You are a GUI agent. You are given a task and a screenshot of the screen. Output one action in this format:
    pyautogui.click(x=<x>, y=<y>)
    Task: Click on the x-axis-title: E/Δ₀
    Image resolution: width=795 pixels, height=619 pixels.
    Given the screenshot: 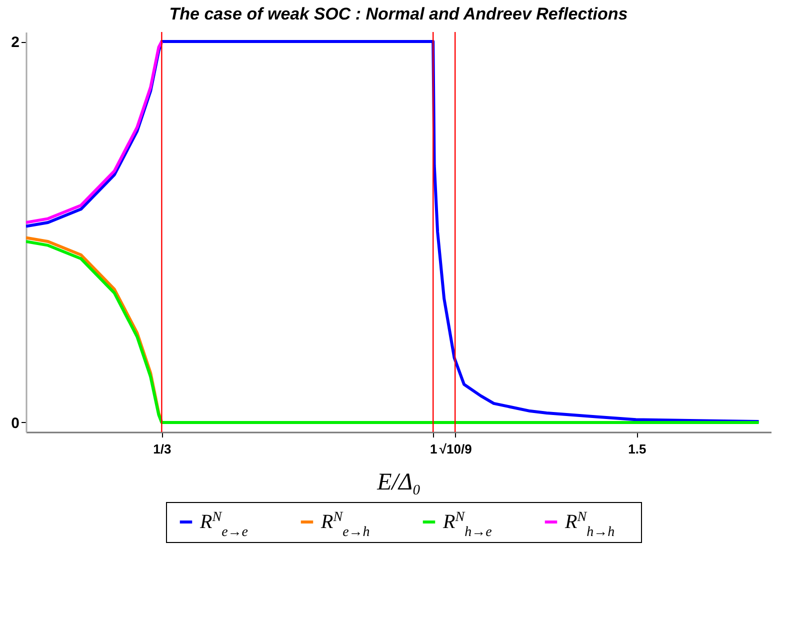 What is the action you would take?
    pyautogui.click(x=398, y=483)
    